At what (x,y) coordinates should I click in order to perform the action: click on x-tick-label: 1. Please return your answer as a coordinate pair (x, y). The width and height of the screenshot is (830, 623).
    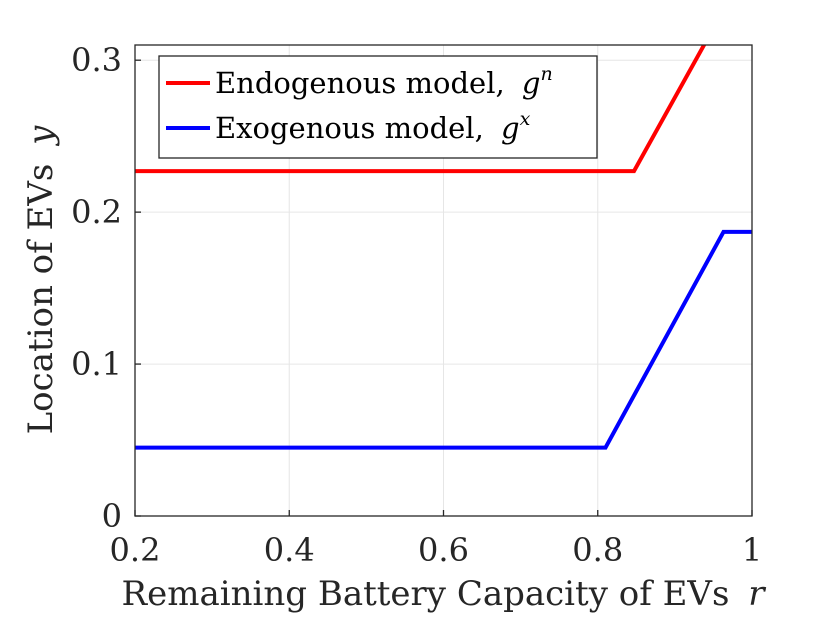
    Looking at the image, I should click on (752, 550).